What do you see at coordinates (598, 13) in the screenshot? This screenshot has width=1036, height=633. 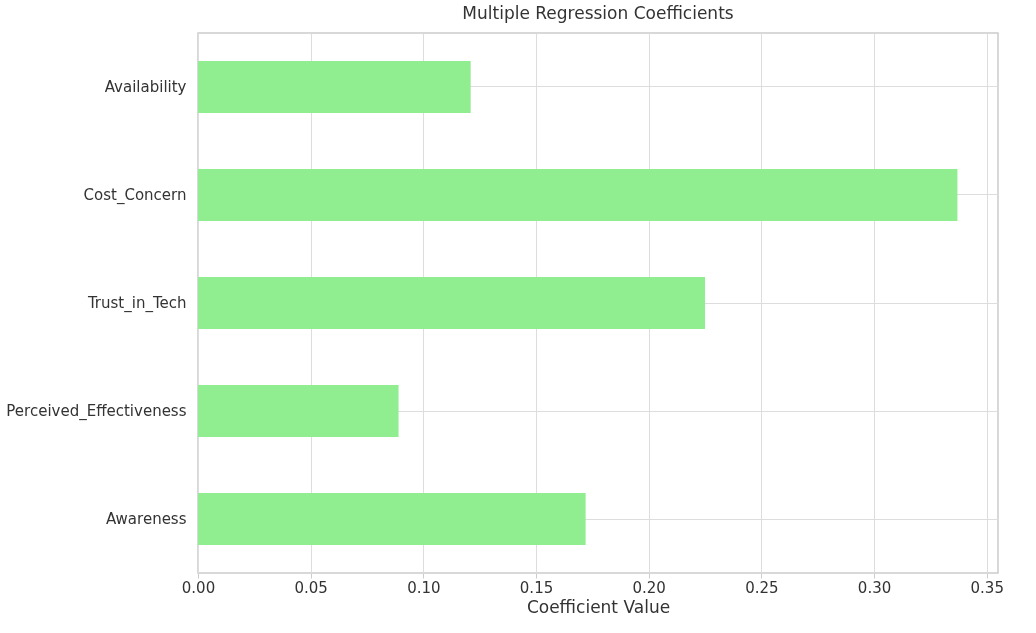 I see `chart-title: Multiple Regression Coefficients` at bounding box center [598, 13].